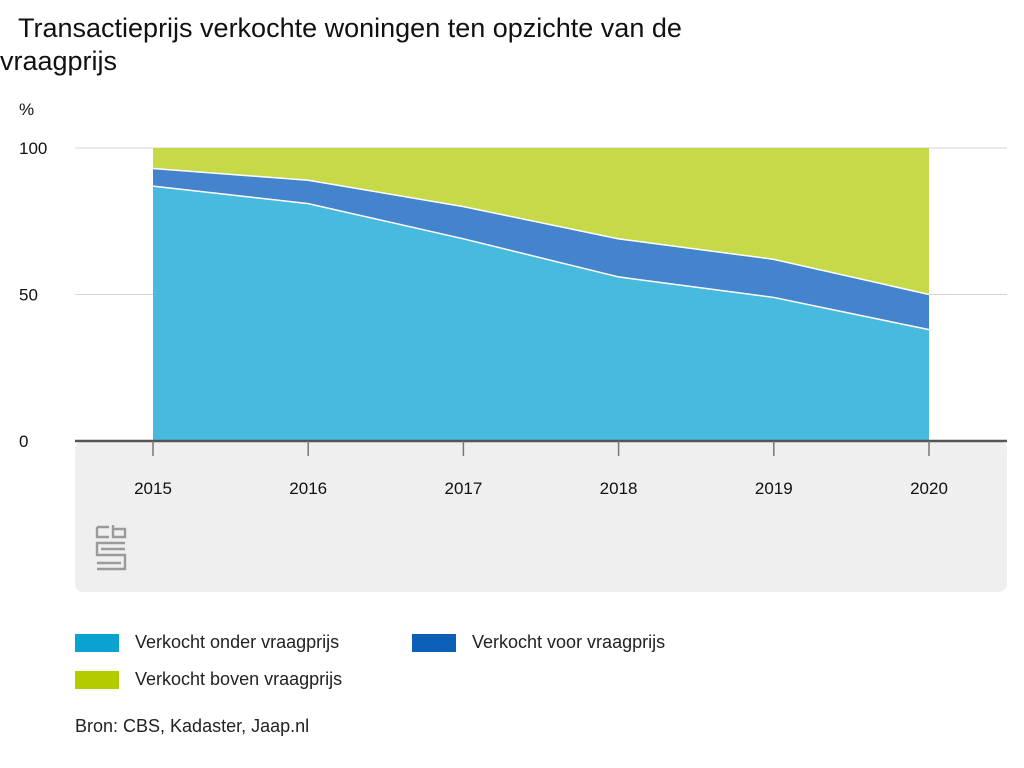 This screenshot has height=768, width=1024. Describe the element at coordinates (569, 642) in the screenshot. I see `legend-label-voor: Verkocht voor vraagprijs` at that location.